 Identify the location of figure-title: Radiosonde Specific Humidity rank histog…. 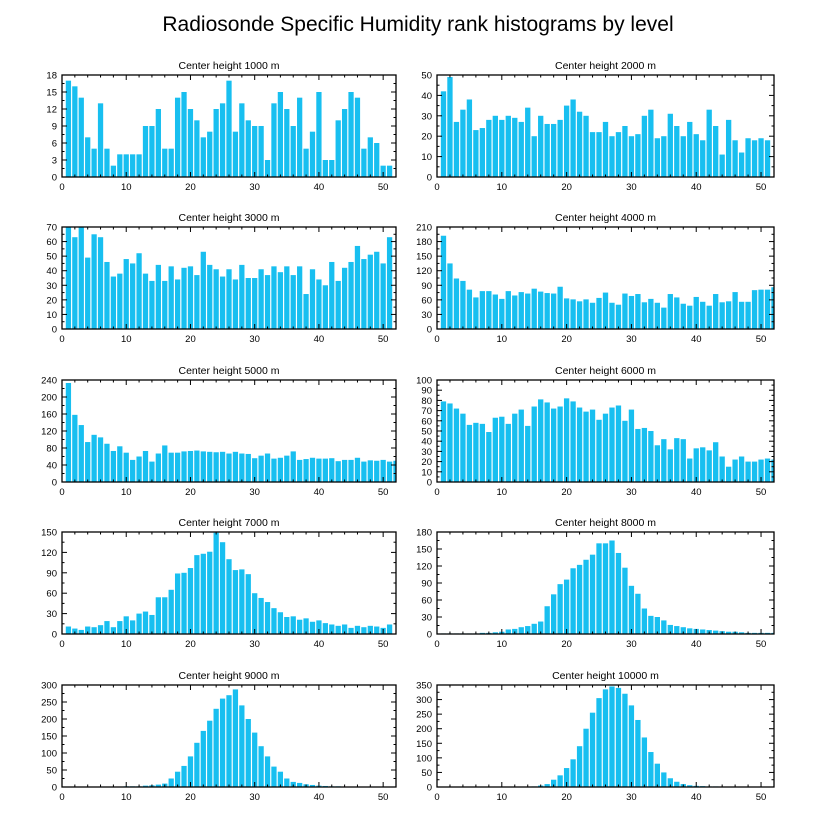
(417, 24).